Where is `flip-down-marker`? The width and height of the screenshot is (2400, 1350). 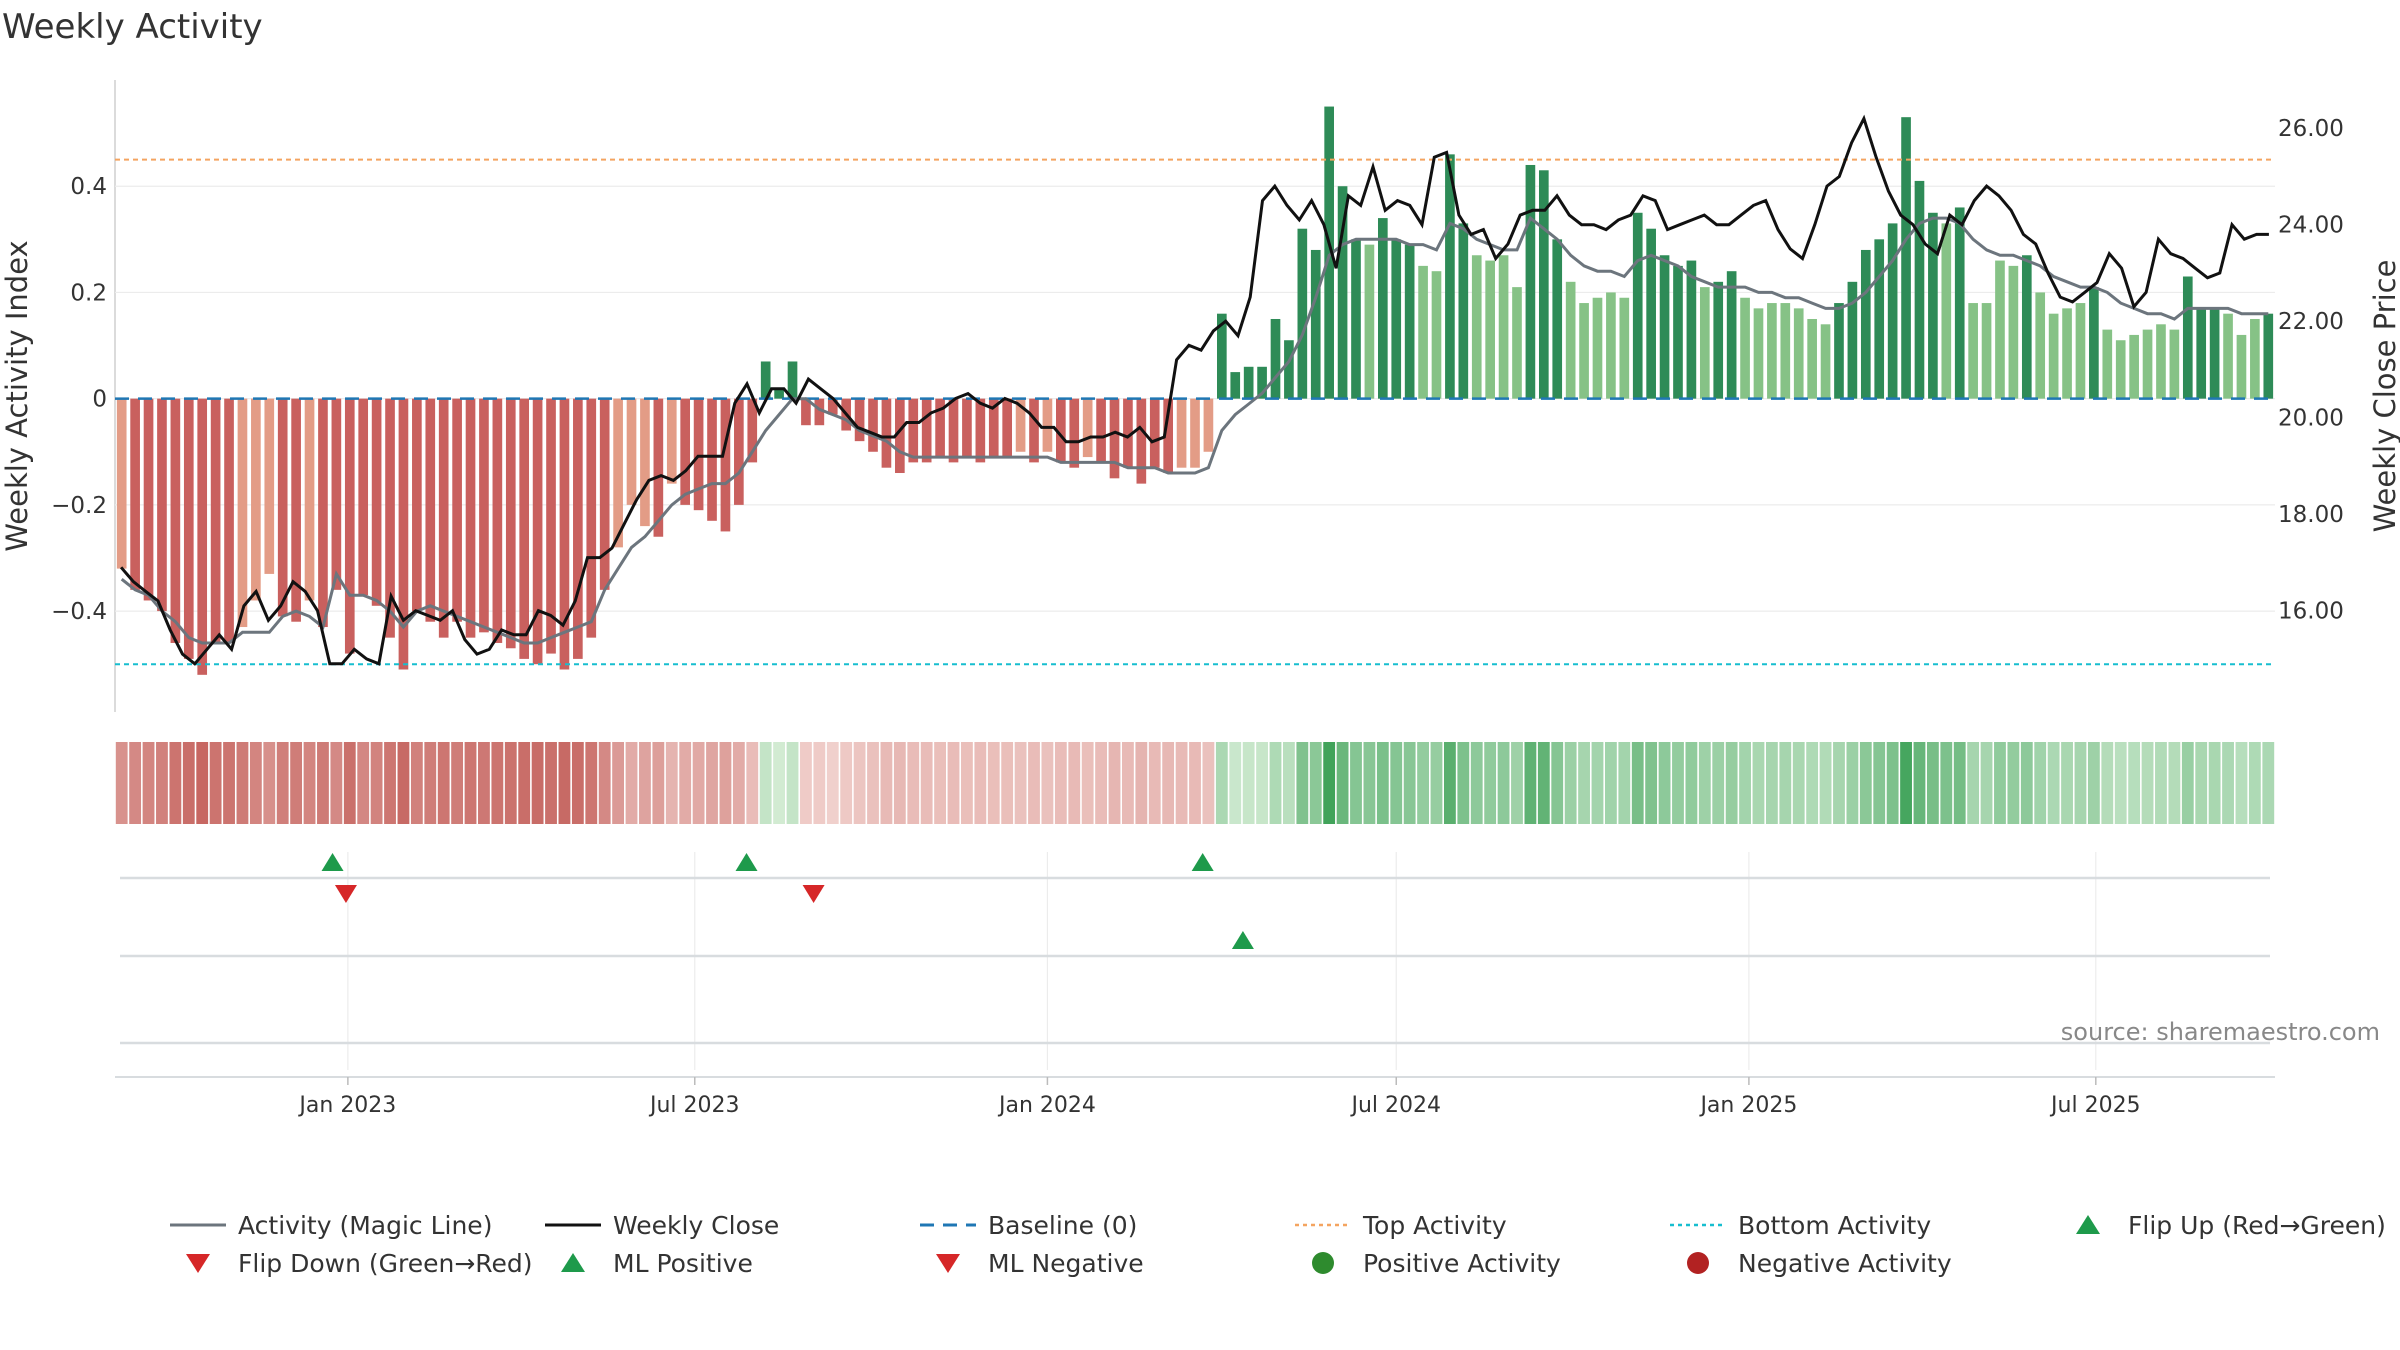 flip-down-marker is located at coordinates (345, 894).